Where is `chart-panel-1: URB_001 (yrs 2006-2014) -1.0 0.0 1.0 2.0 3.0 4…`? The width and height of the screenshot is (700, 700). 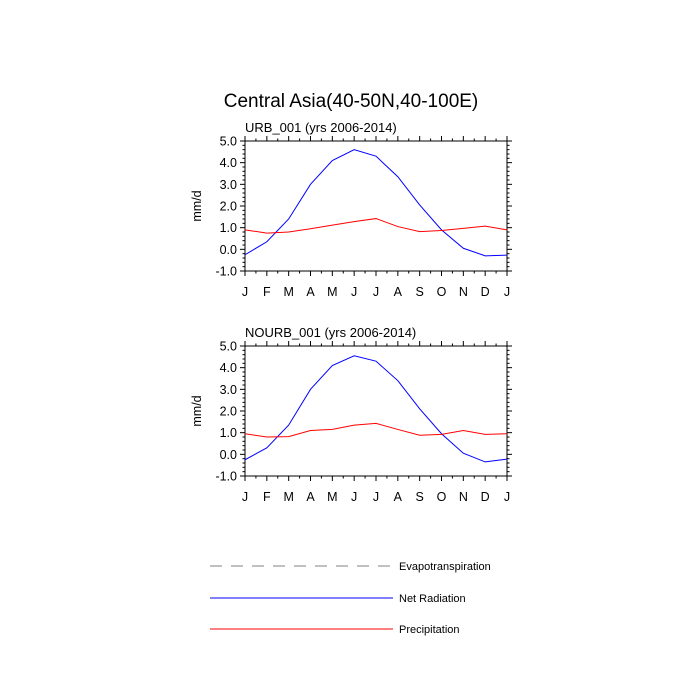
chart-panel-1: URB_001 (yrs 2006-2014) -1.0 0.0 1.0 2.0 3.0 4… is located at coordinates (351, 209).